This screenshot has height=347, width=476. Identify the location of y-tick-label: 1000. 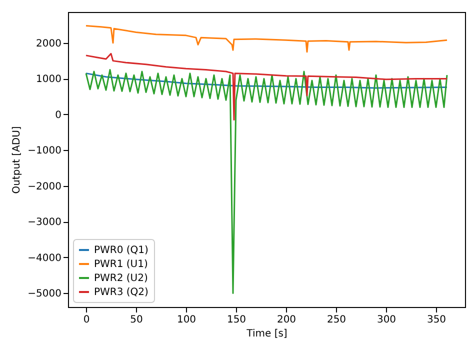
(49, 80).